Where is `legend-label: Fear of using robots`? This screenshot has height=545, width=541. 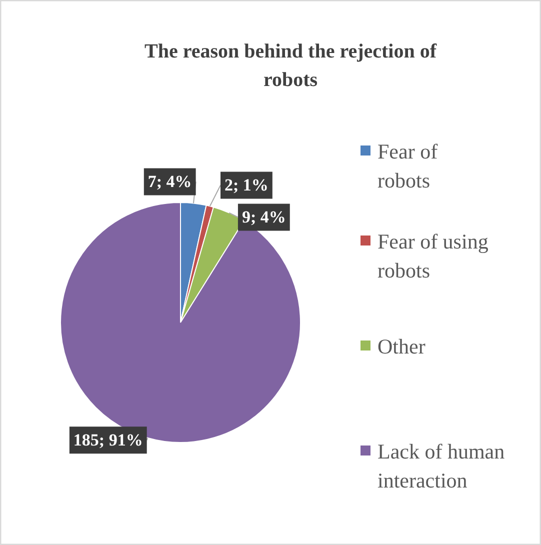
legend-label: Fear of using robots is located at coordinates (433, 256).